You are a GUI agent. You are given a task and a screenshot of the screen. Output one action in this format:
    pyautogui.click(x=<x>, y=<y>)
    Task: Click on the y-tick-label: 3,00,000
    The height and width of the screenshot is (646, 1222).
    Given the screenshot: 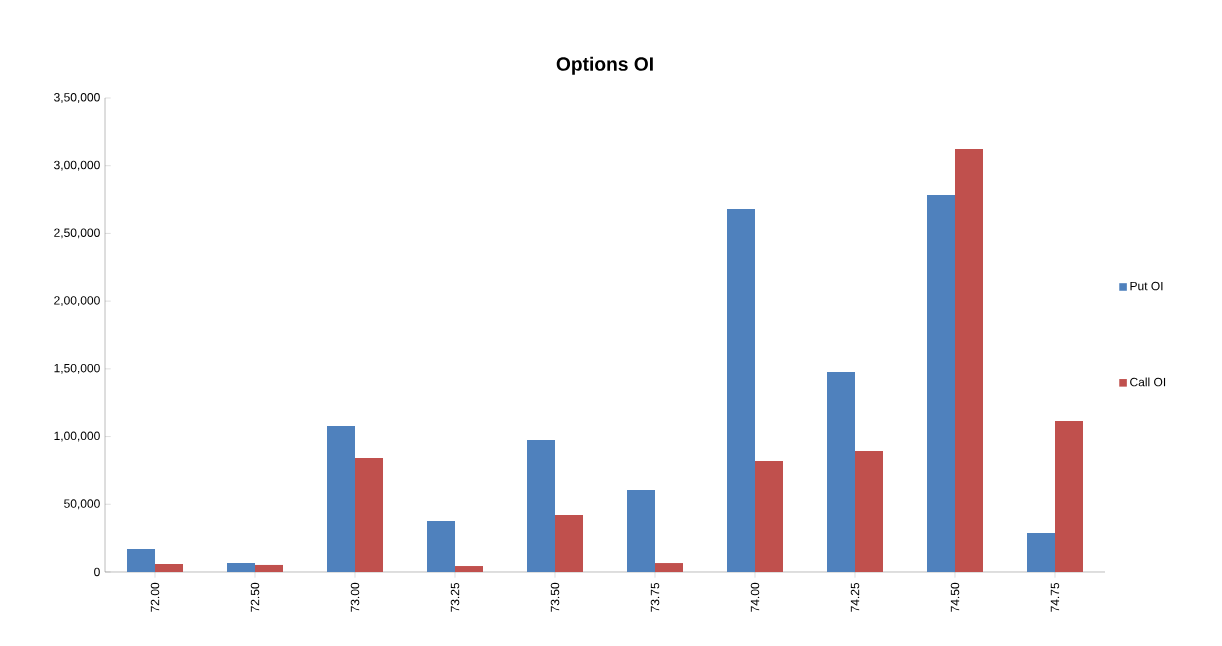 What is the action you would take?
    pyautogui.click(x=77, y=165)
    